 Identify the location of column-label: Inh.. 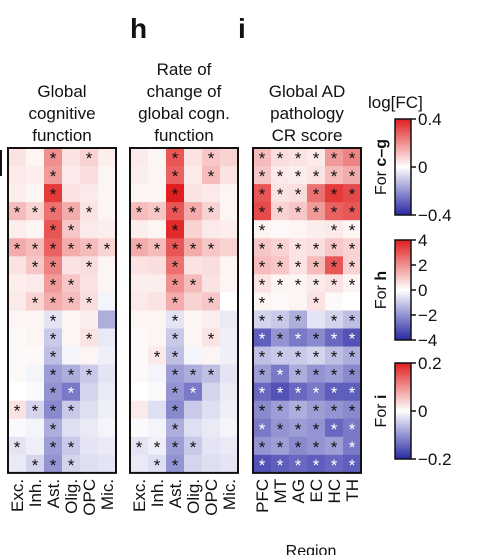
(35, 493).